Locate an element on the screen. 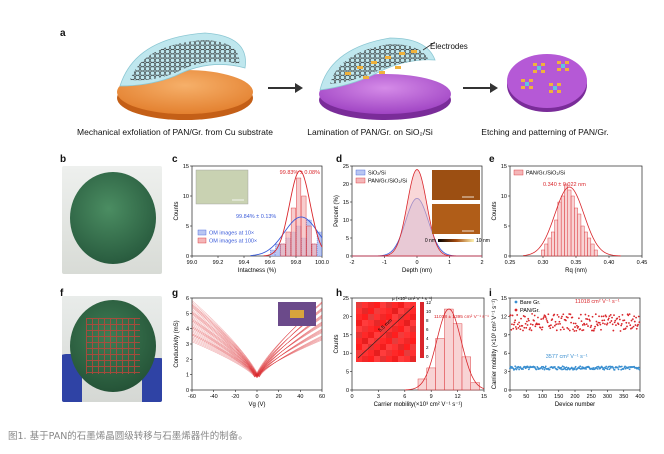 This screenshot has width=664, height=454. om-inset-image is located at coordinates (222, 187).